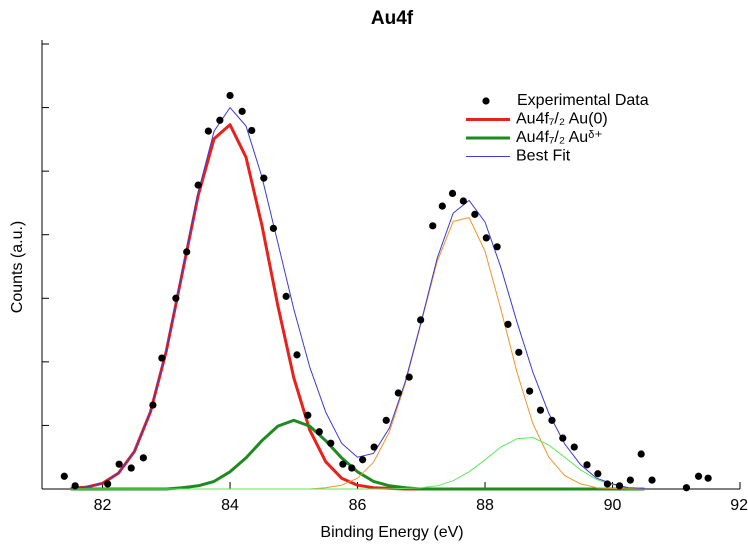 This screenshot has width=748, height=550. Describe the element at coordinates (17, 267) in the screenshot. I see `y-axis-label: Counts (a.u.)` at that location.